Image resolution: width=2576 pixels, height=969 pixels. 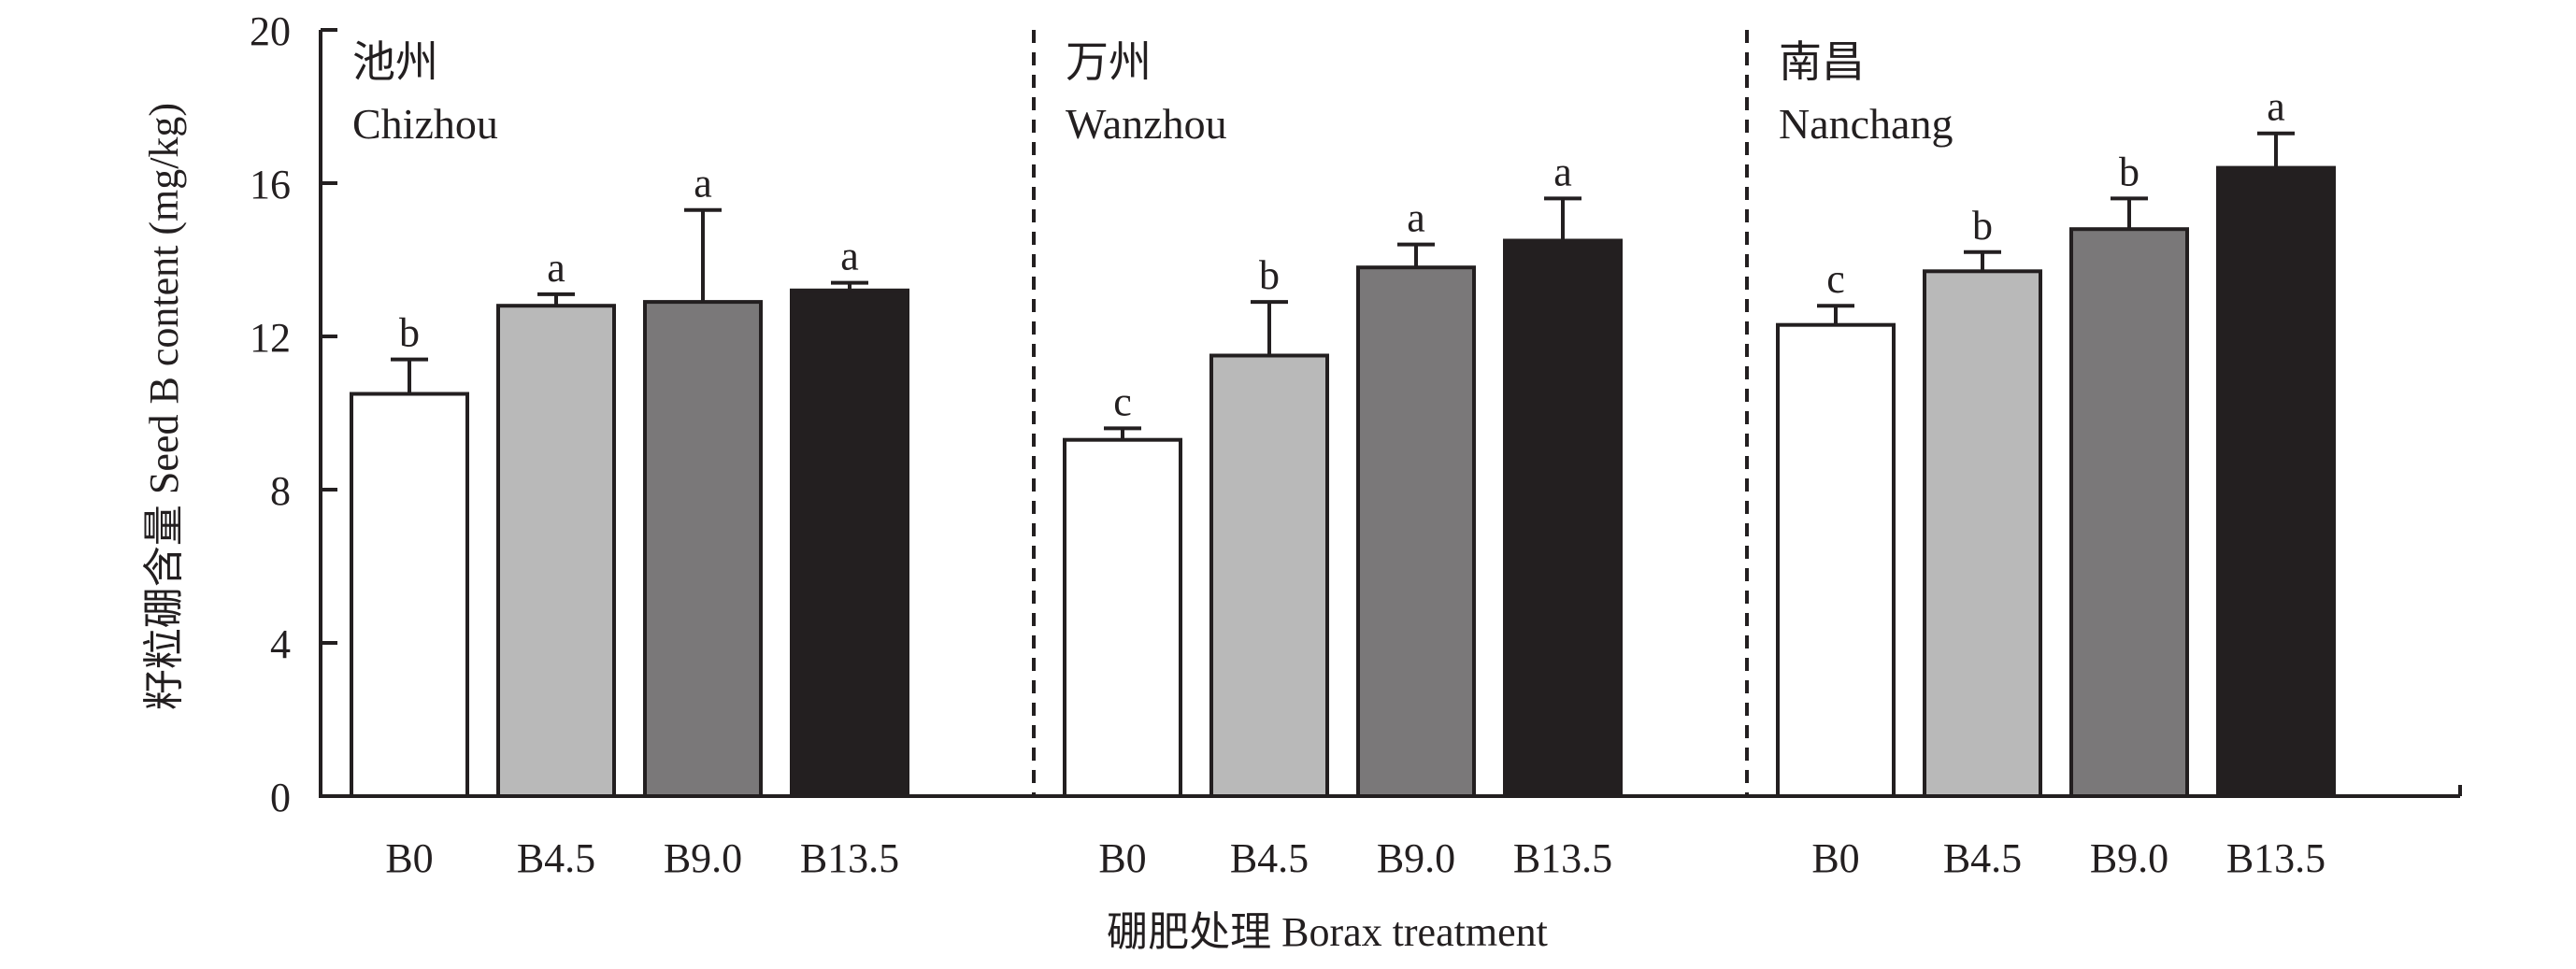 What do you see at coordinates (270, 31) in the screenshot?
I see `y-tick-label: 20` at bounding box center [270, 31].